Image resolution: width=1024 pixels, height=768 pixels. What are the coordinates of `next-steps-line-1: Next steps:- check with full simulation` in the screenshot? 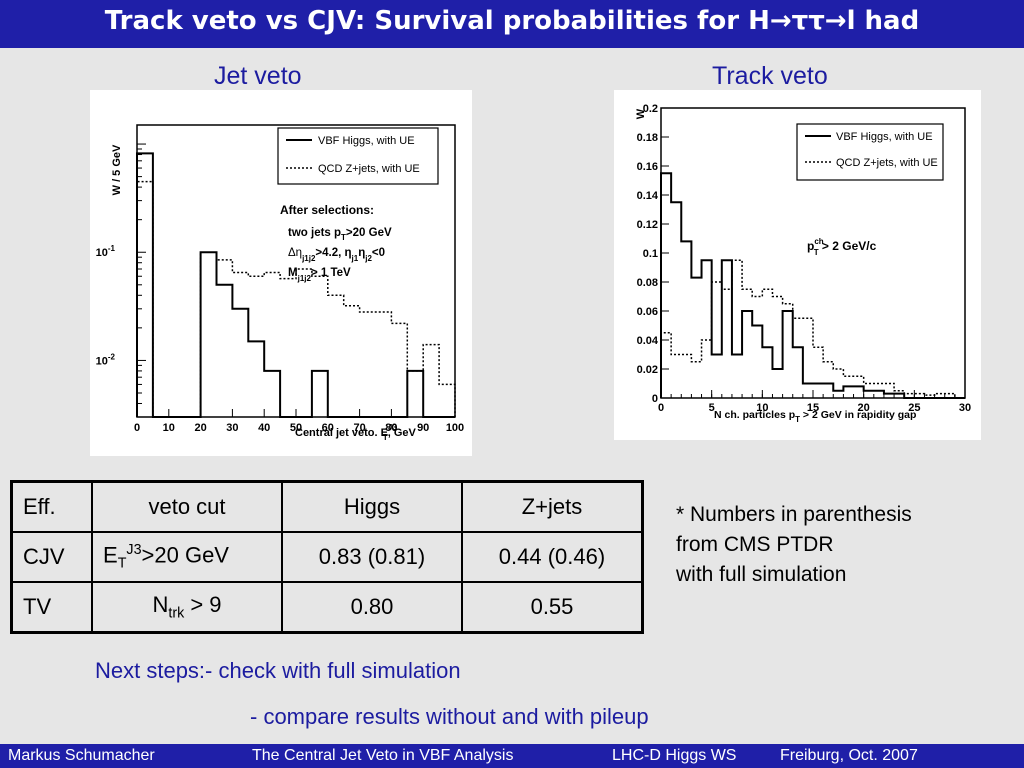 It's located at (278, 670).